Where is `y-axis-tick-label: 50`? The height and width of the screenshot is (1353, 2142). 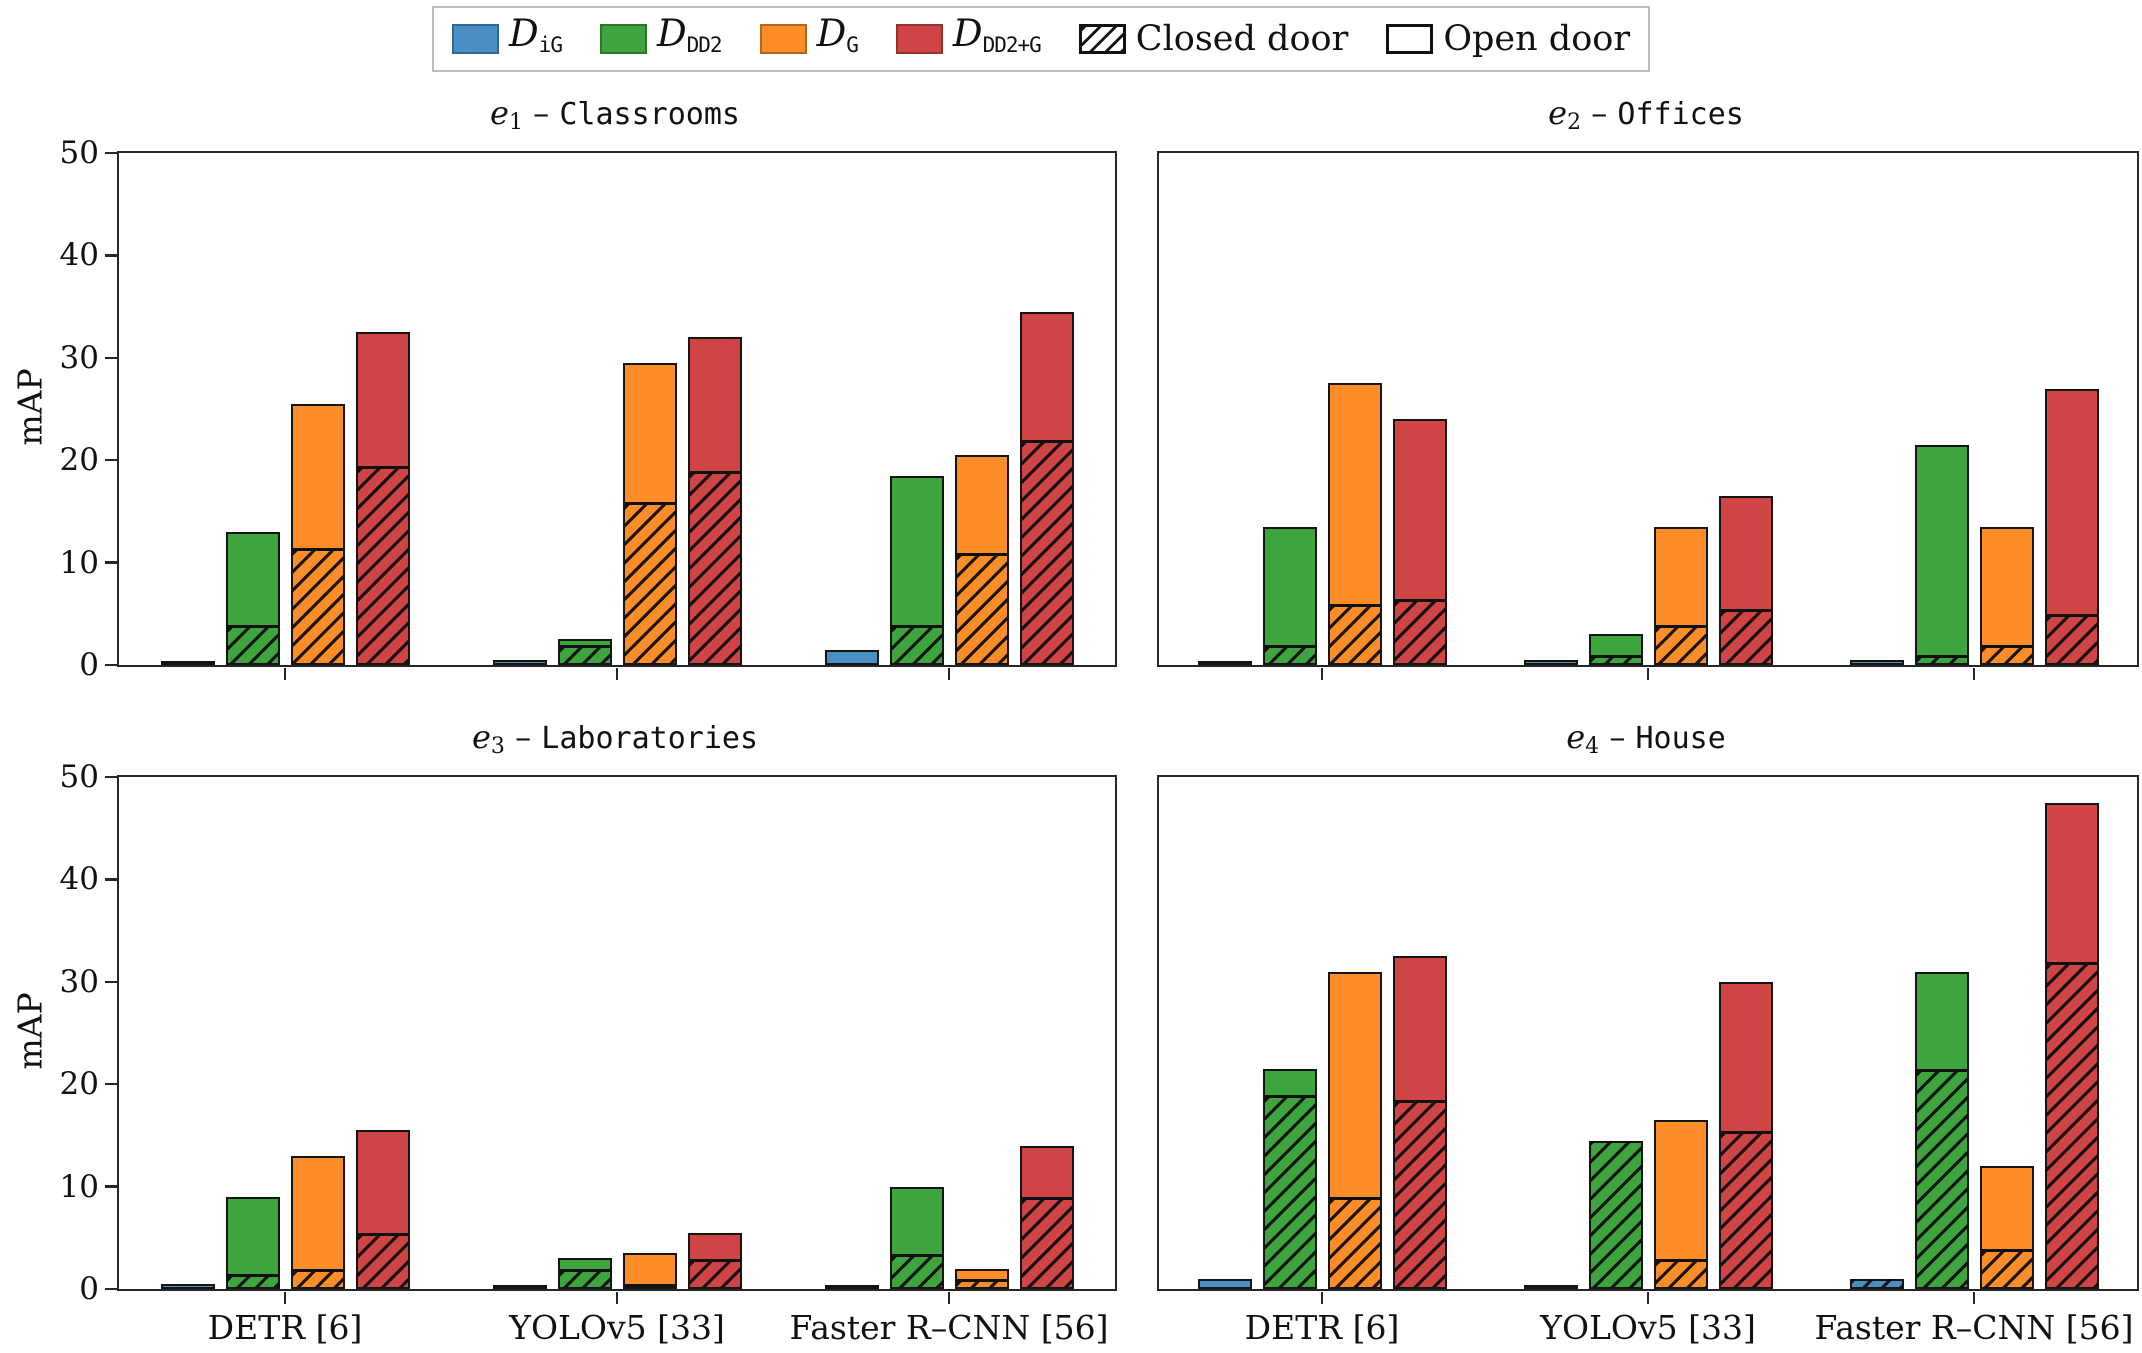 y-axis-tick-label: 50 is located at coordinates (79, 153).